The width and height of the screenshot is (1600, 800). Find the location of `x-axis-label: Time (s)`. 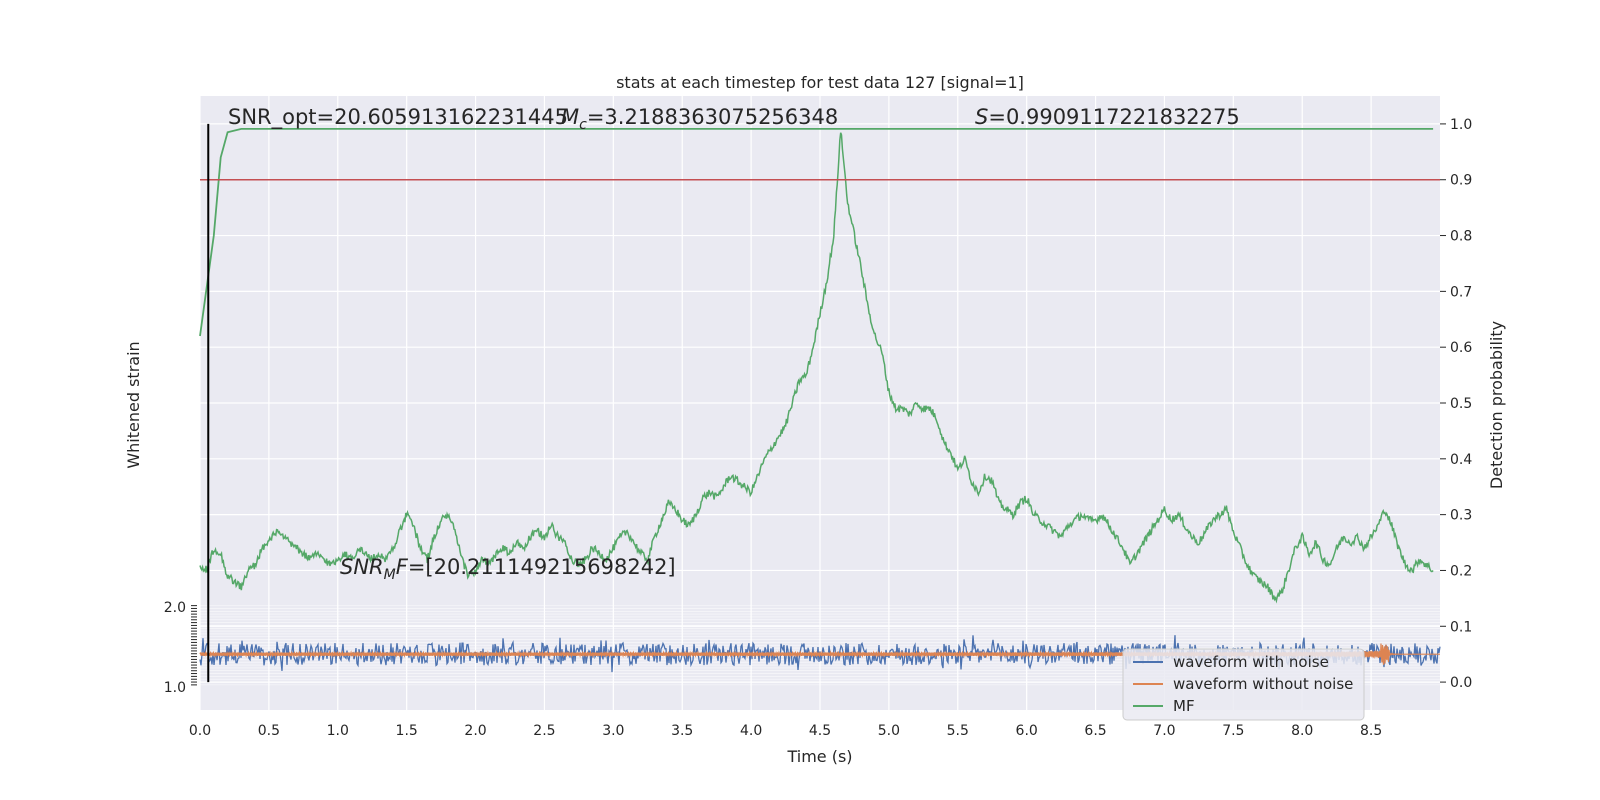

x-axis-label: Time (s) is located at coordinates (819, 756).